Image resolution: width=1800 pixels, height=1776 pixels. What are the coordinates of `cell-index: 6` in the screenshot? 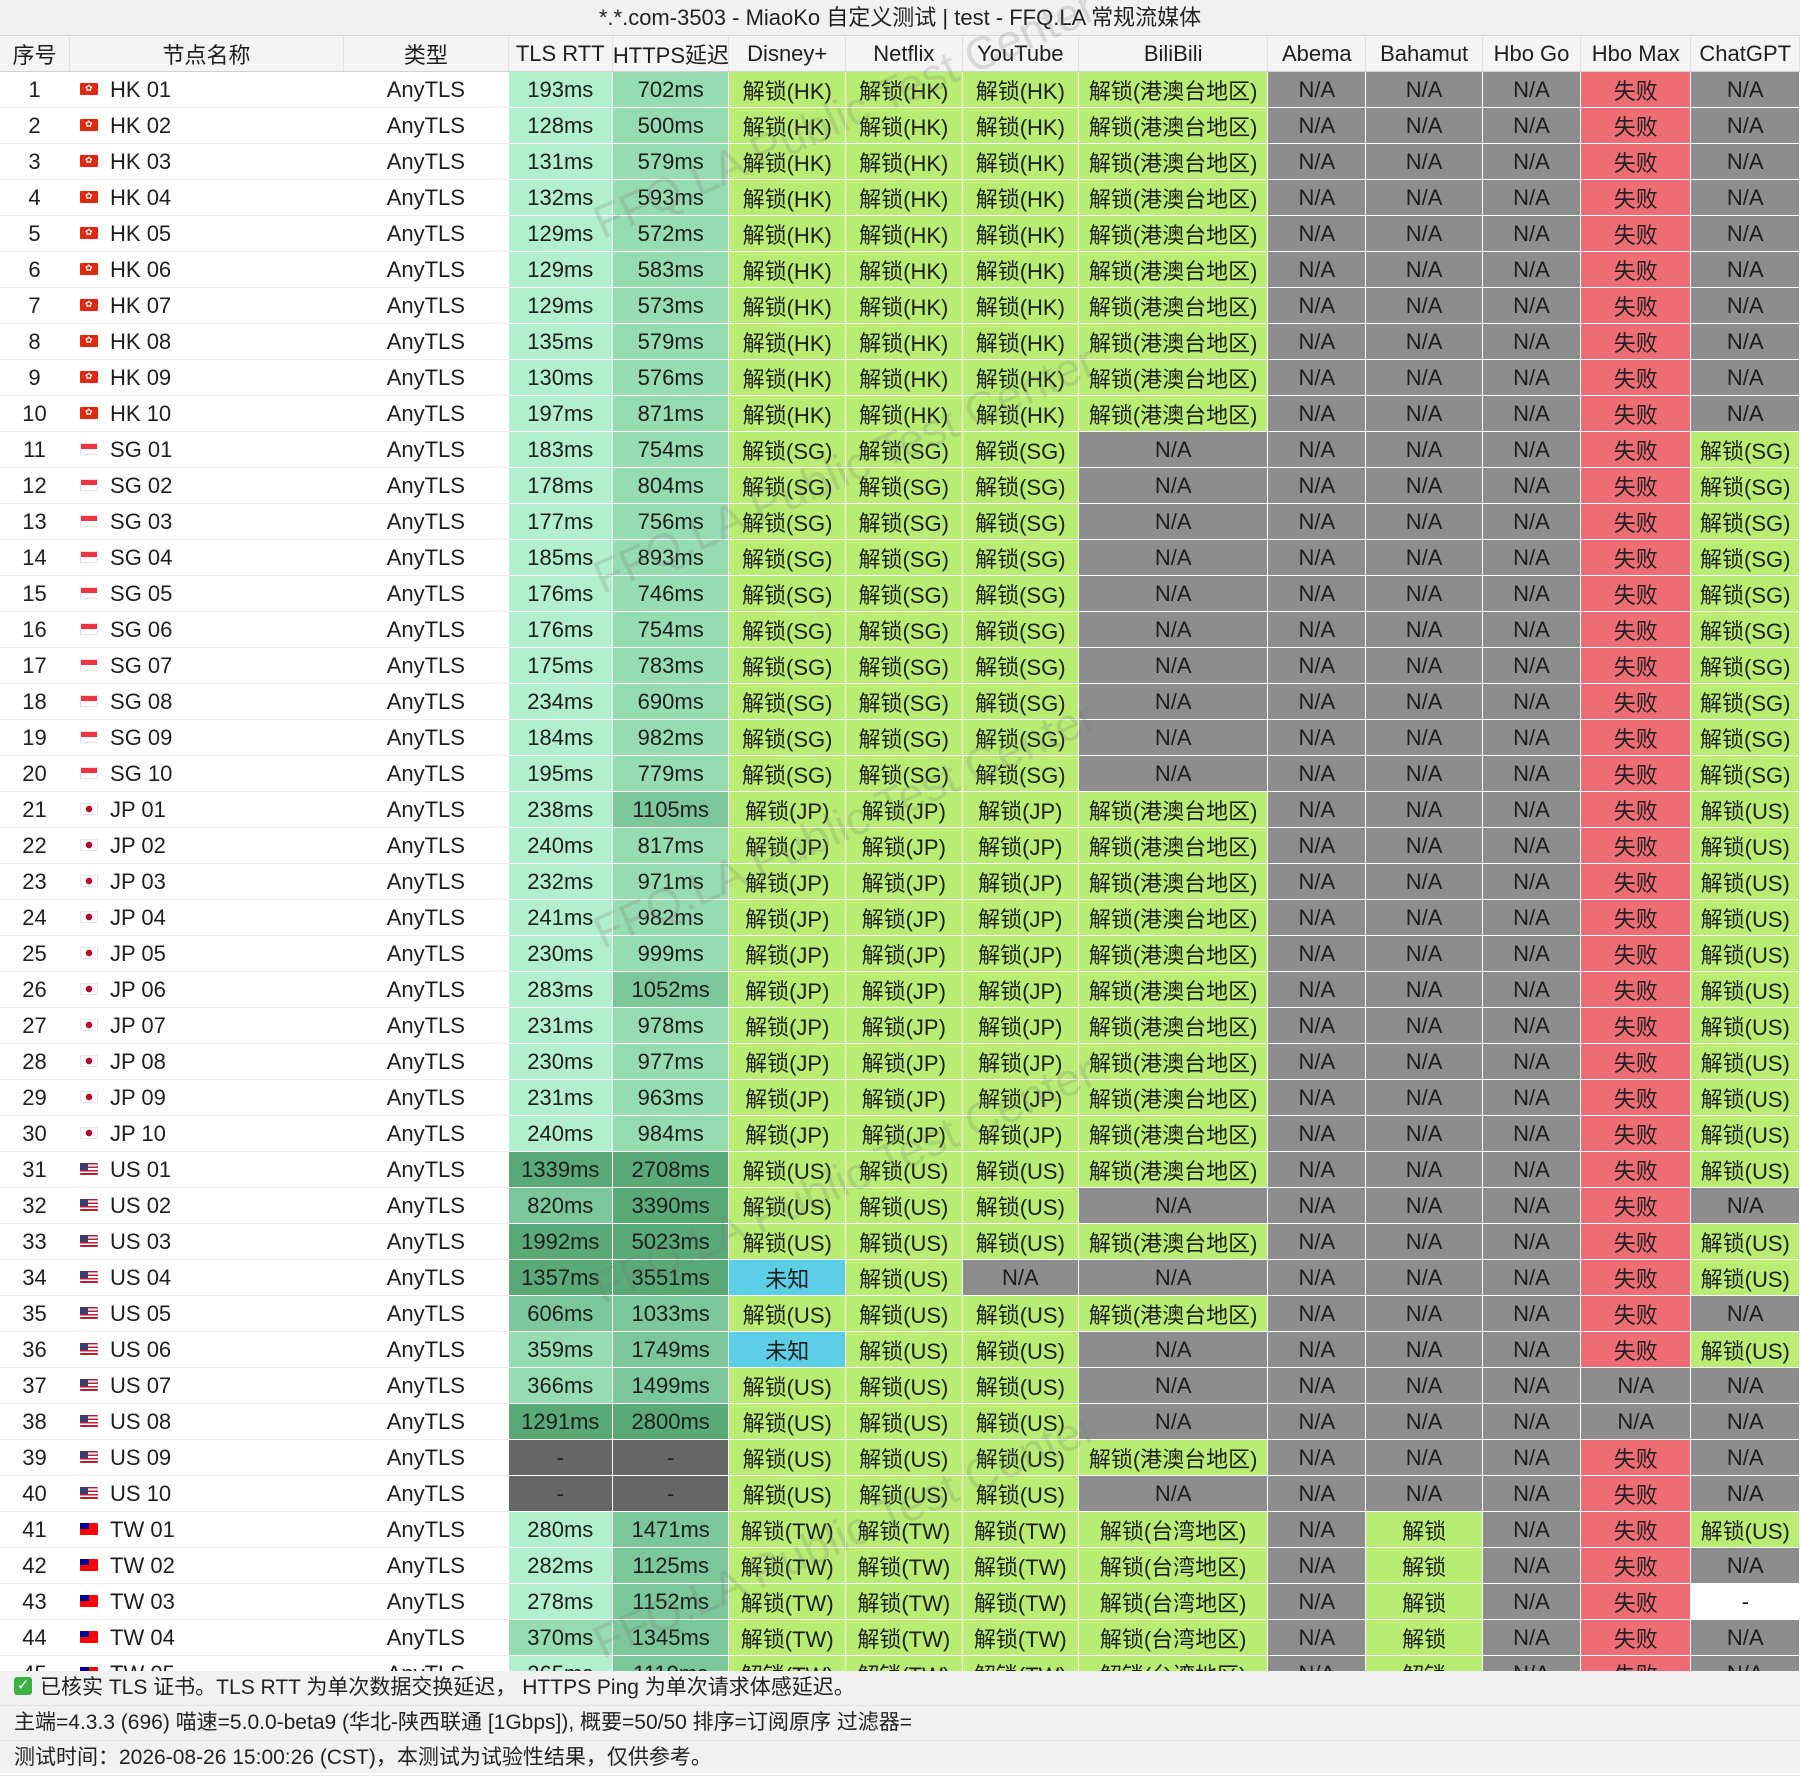 It's located at (35, 269).